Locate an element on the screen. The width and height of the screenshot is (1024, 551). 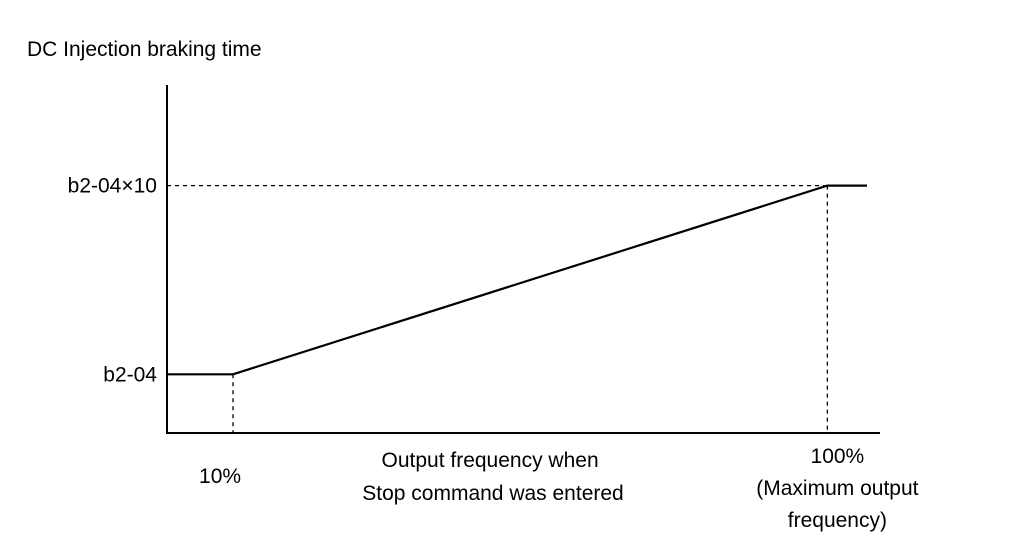
x-tick-labels: 10% 100% (Maximum output frequency) is located at coordinates (559, 488).